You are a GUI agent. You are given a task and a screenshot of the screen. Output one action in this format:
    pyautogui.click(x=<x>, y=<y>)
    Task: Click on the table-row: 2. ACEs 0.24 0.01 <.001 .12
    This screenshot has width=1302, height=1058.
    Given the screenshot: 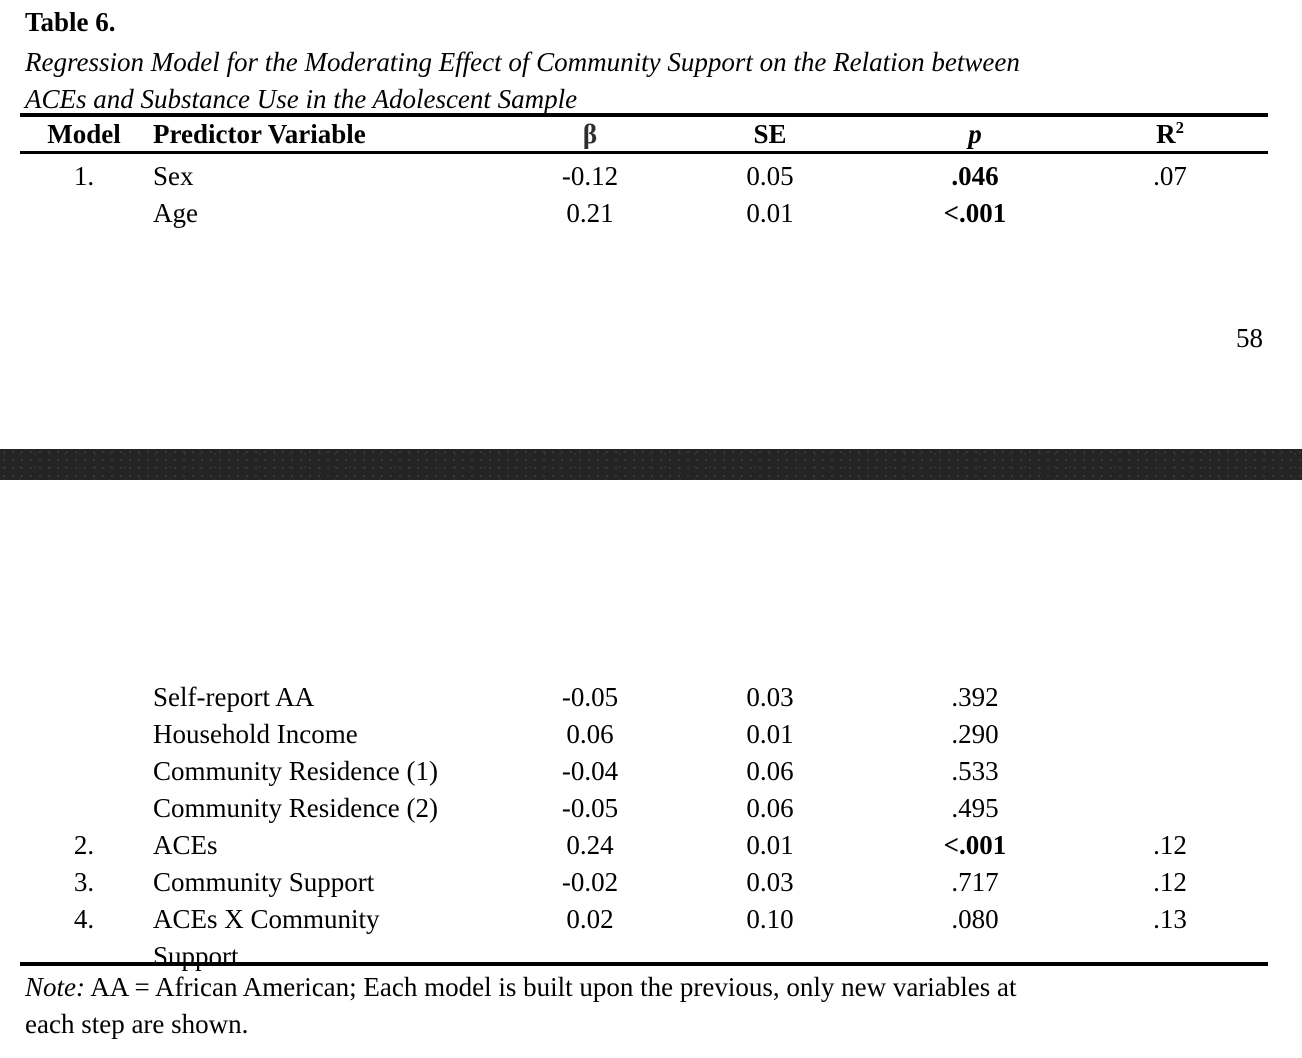 What is the action you would take?
    pyautogui.click(x=634, y=845)
    